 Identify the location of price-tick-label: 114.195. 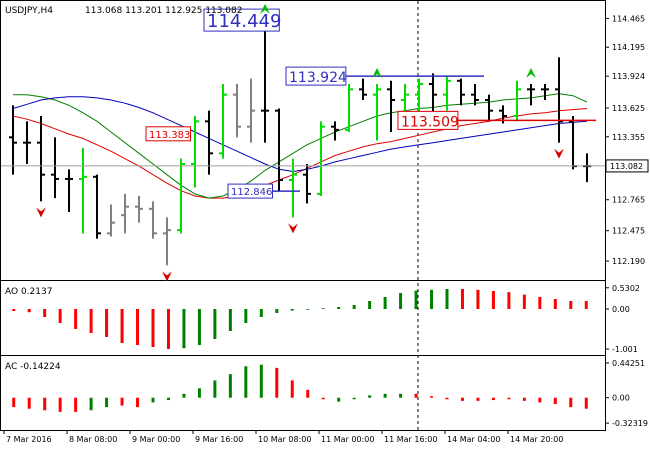
(628, 47).